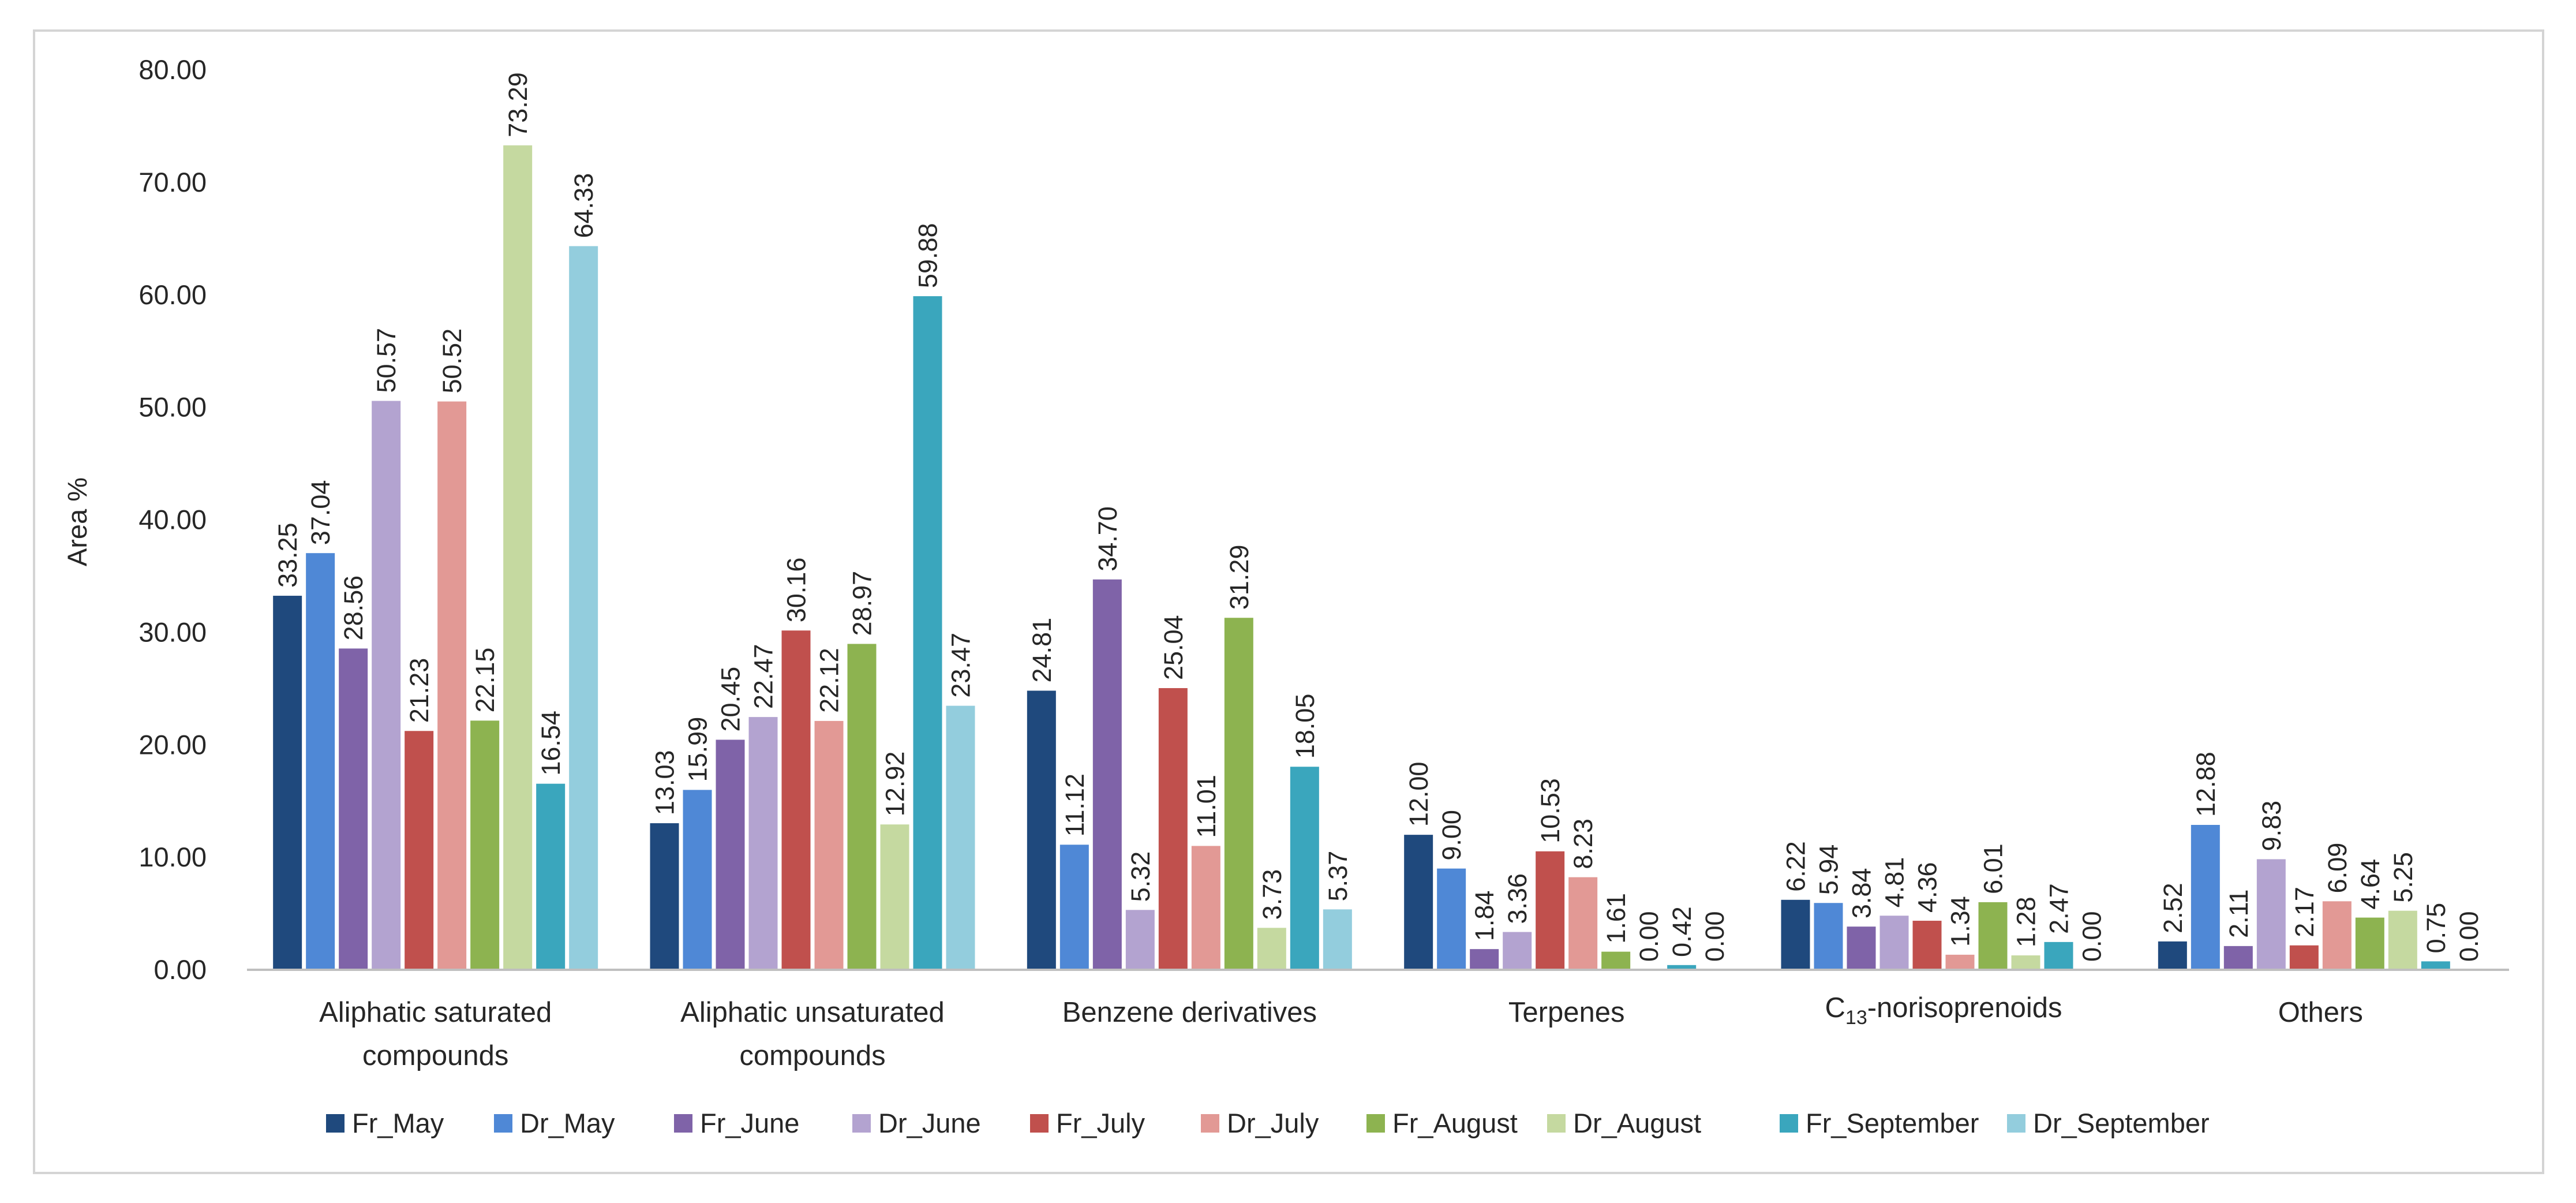  What do you see at coordinates (2337, 868) in the screenshot?
I see `bar-value-label: 6.09` at bounding box center [2337, 868].